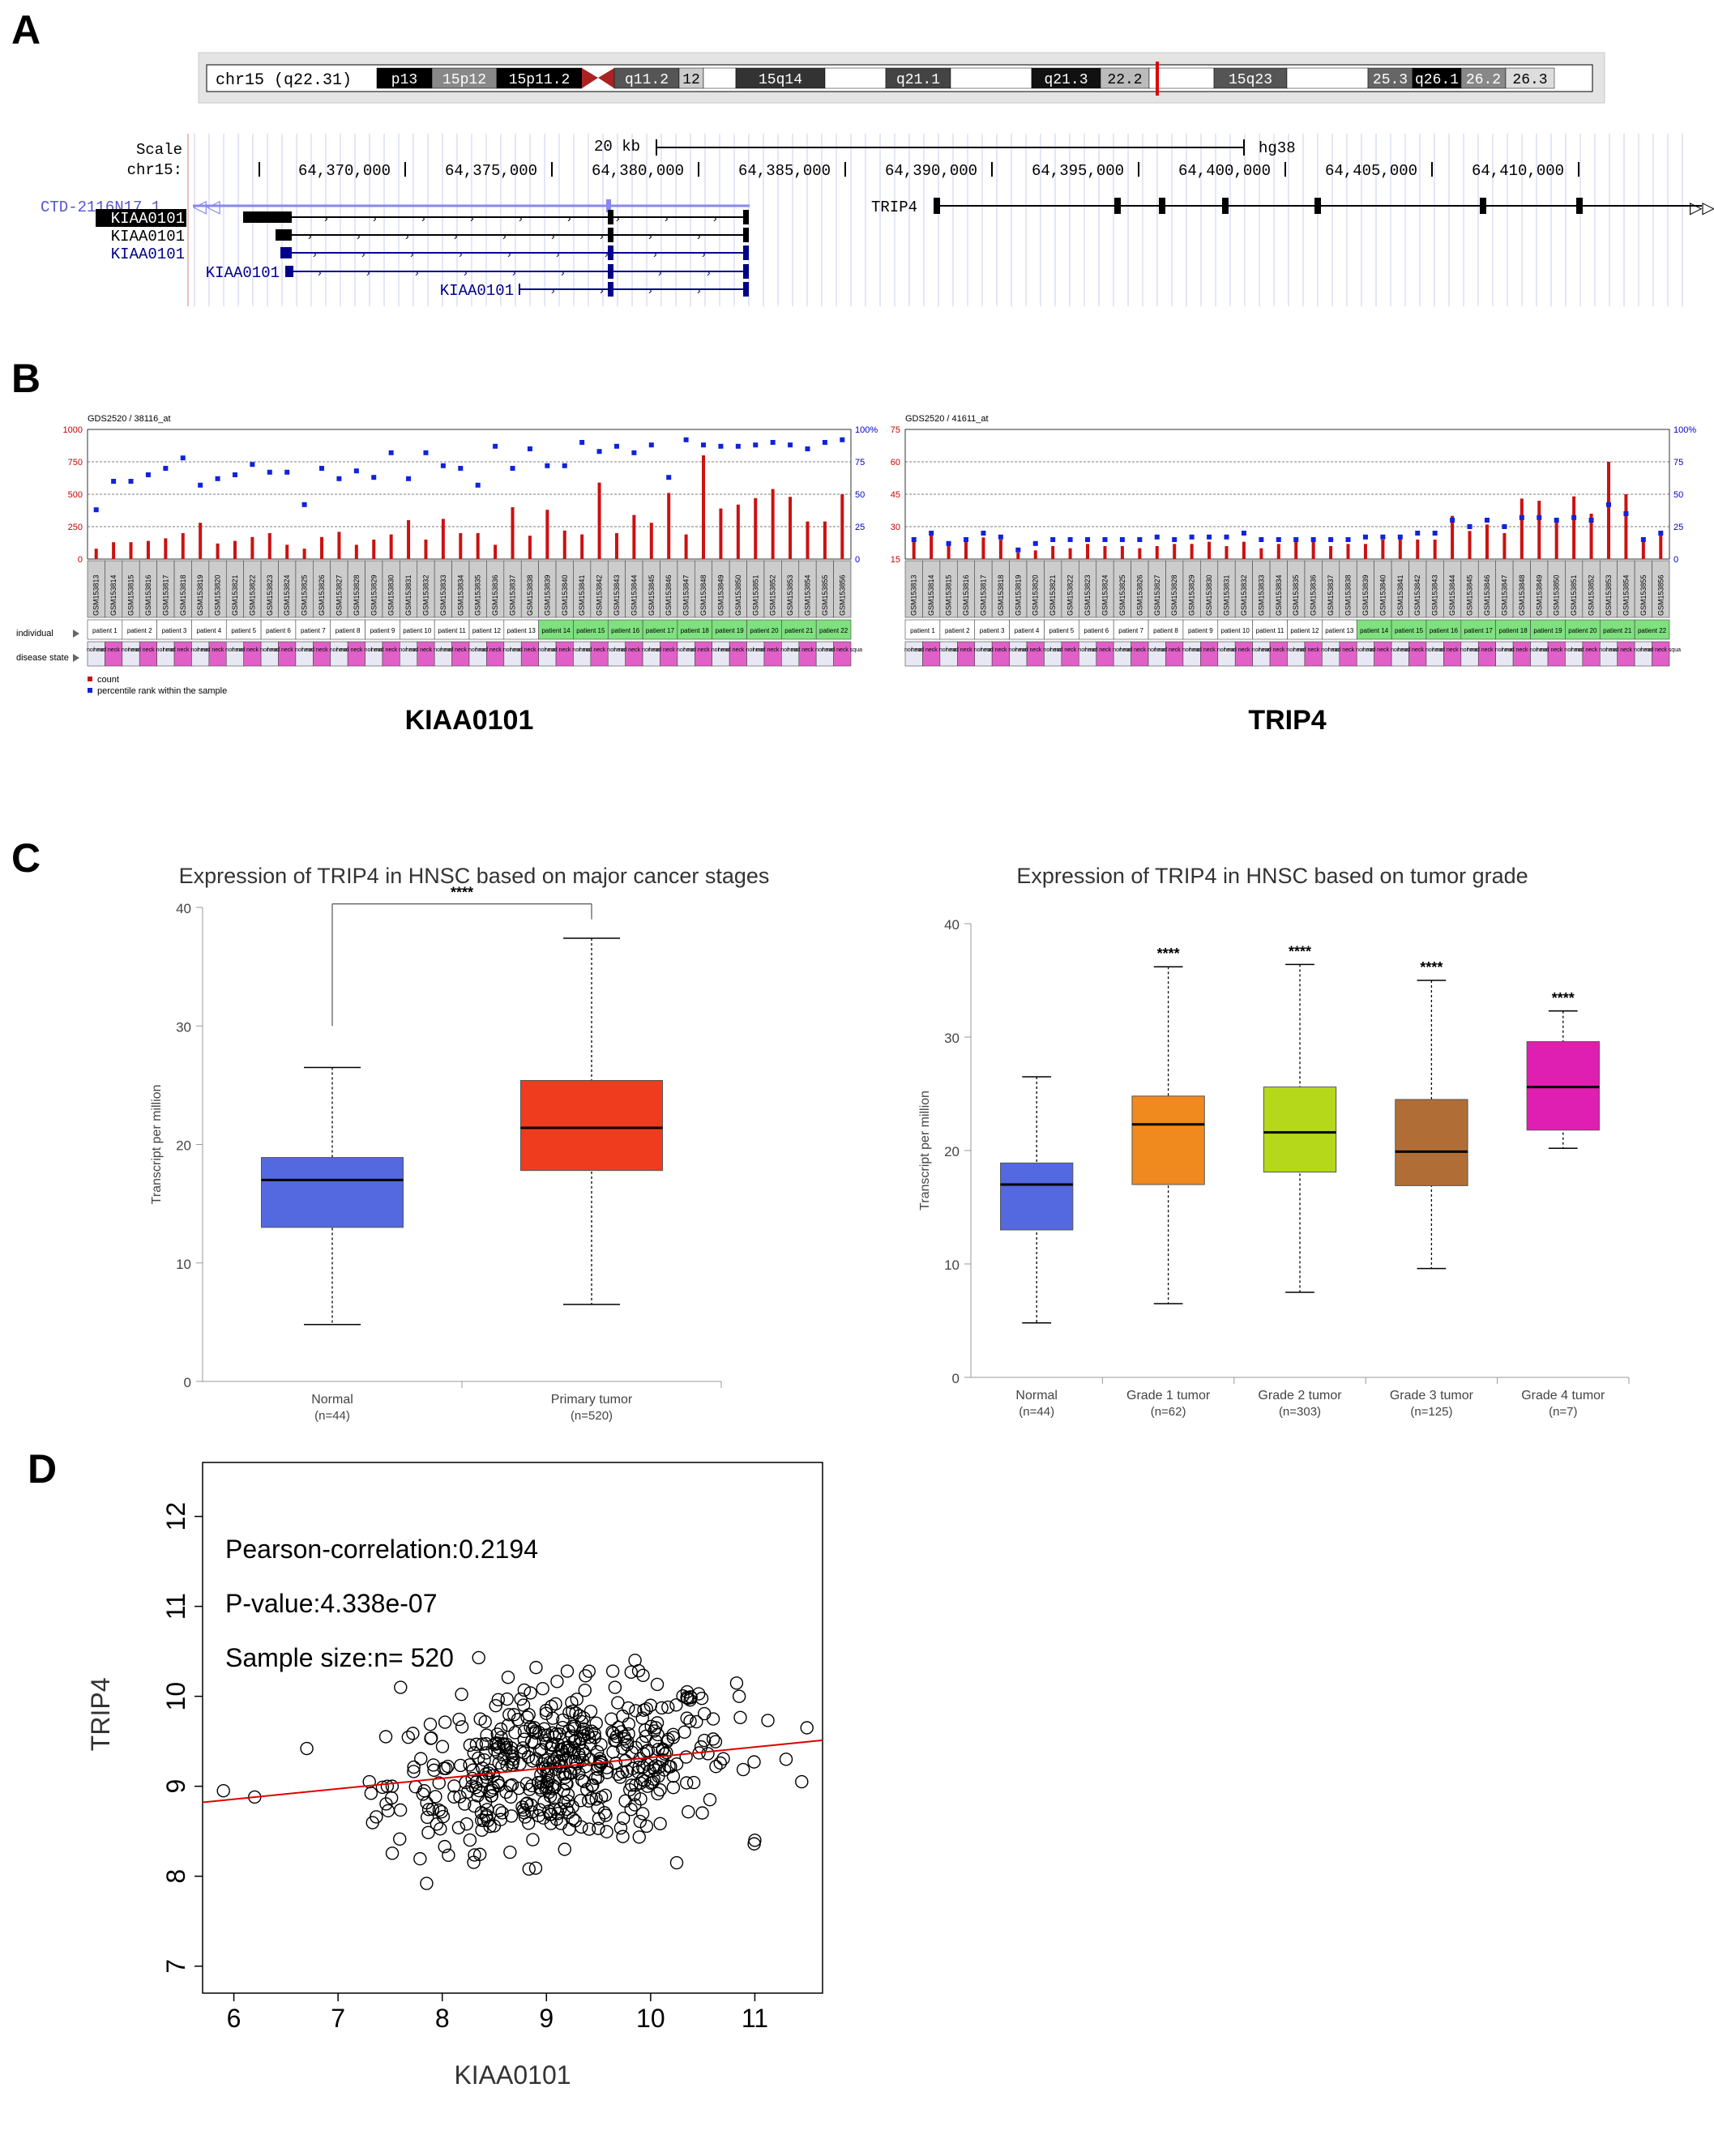 This screenshot has width=1714, height=2156. Describe the element at coordinates (1609, 595) in the screenshot. I see `trip4-sample-label: GSM153853` at that location.